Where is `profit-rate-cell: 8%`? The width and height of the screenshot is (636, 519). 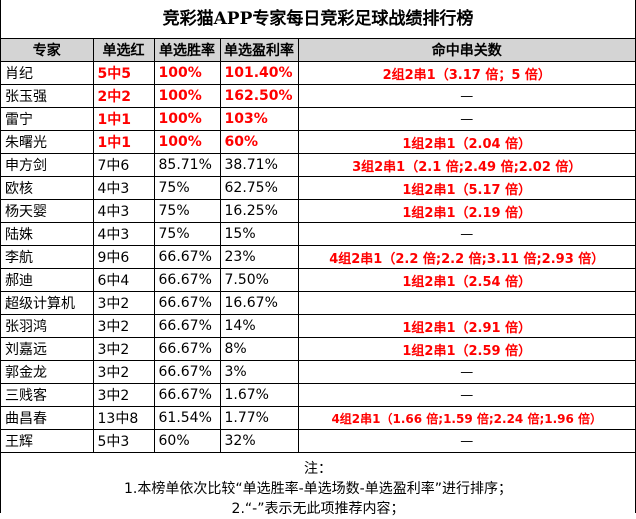 profit-rate-cell: 8% is located at coordinates (259, 349).